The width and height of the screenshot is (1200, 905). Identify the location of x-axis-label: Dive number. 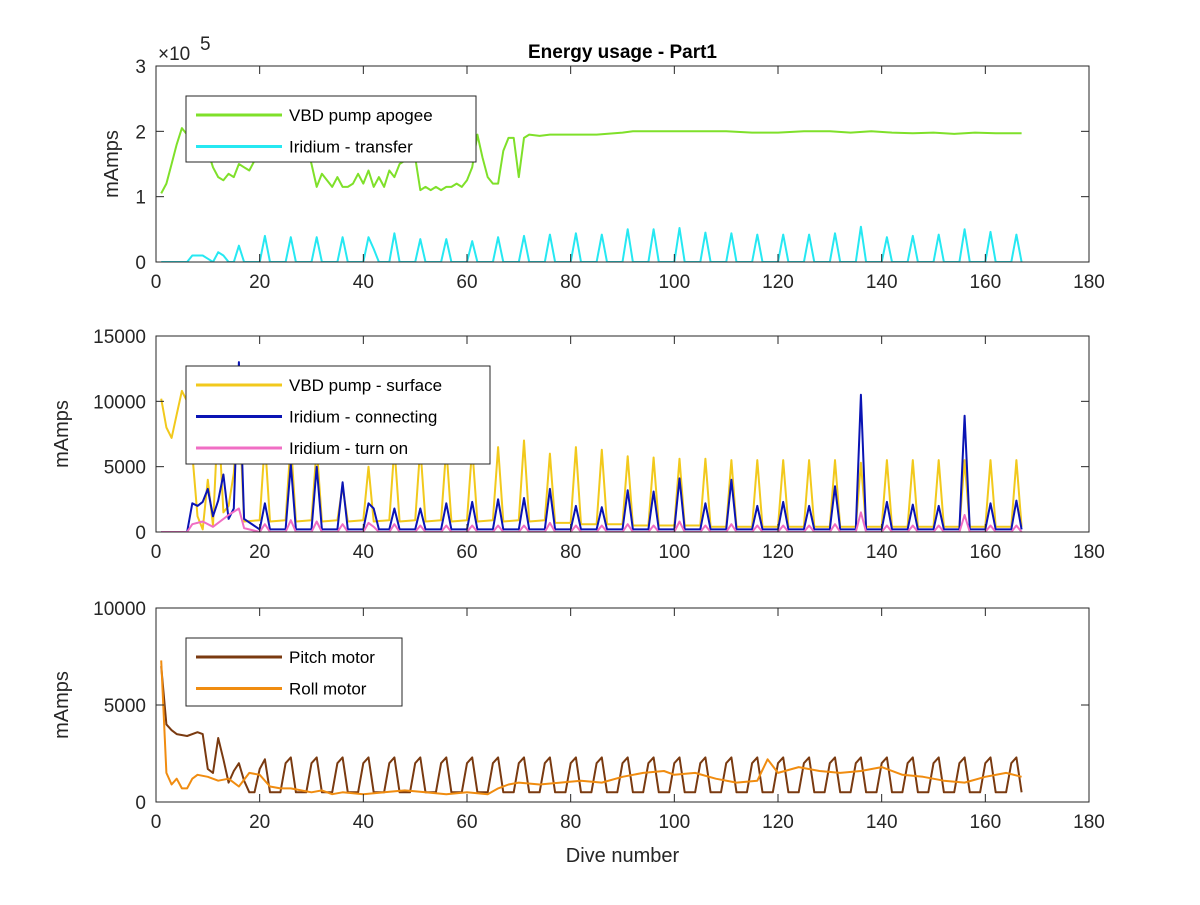
(623, 856).